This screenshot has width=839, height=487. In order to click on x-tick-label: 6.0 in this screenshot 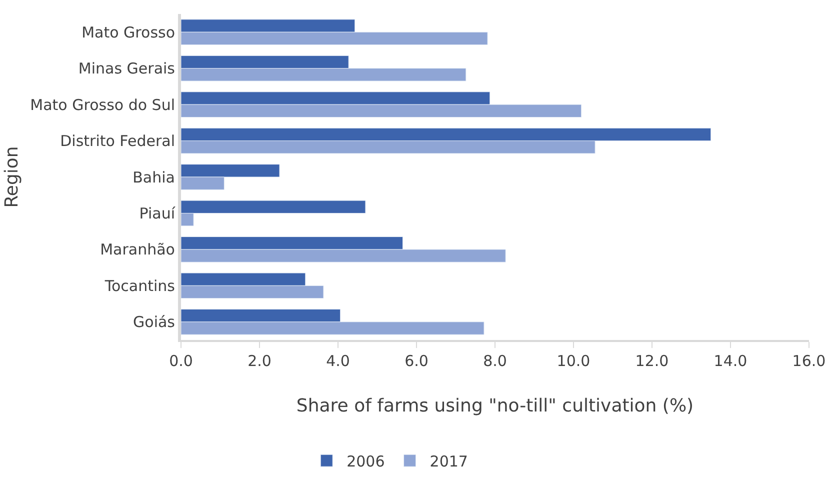, I will do `click(416, 361)`.